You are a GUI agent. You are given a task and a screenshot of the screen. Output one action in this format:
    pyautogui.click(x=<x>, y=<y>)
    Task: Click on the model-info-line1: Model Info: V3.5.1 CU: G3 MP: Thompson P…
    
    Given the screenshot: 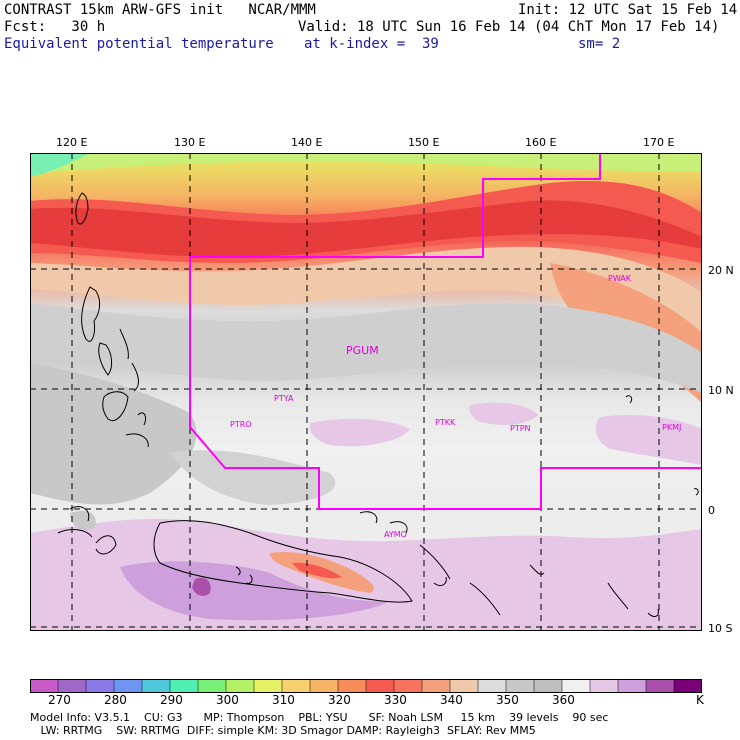 What is the action you would take?
    pyautogui.click(x=319, y=717)
    